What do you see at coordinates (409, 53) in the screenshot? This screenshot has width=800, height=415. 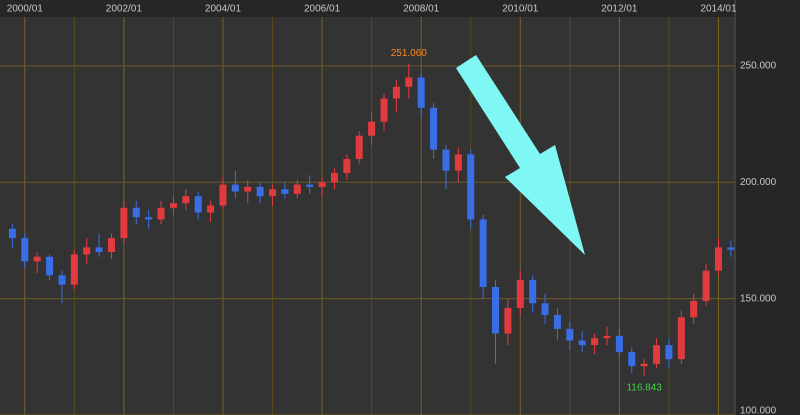 I see `annotation: 251.060` at bounding box center [409, 53].